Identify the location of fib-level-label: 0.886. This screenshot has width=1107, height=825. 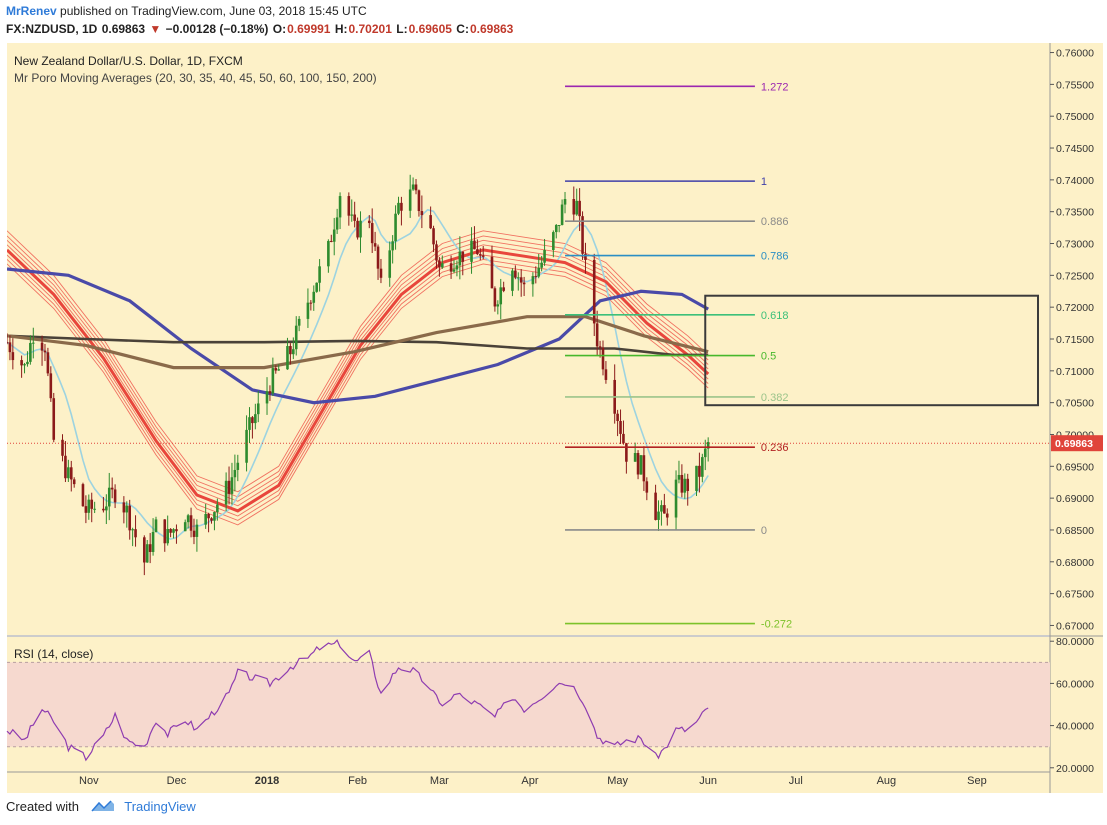
(775, 222).